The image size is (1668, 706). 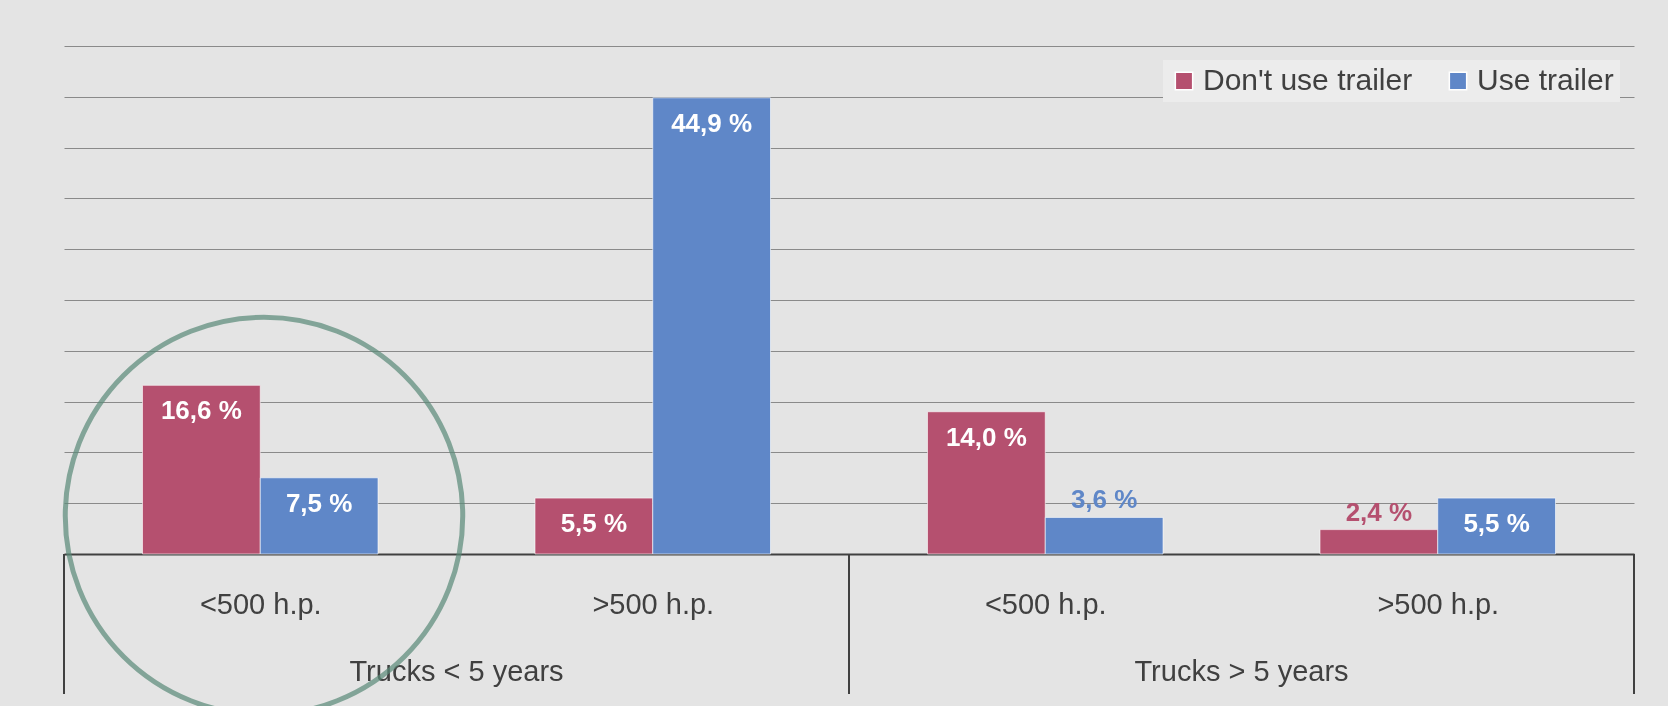 What do you see at coordinates (1379, 511) in the screenshot?
I see `data-label: 2,4 %` at bounding box center [1379, 511].